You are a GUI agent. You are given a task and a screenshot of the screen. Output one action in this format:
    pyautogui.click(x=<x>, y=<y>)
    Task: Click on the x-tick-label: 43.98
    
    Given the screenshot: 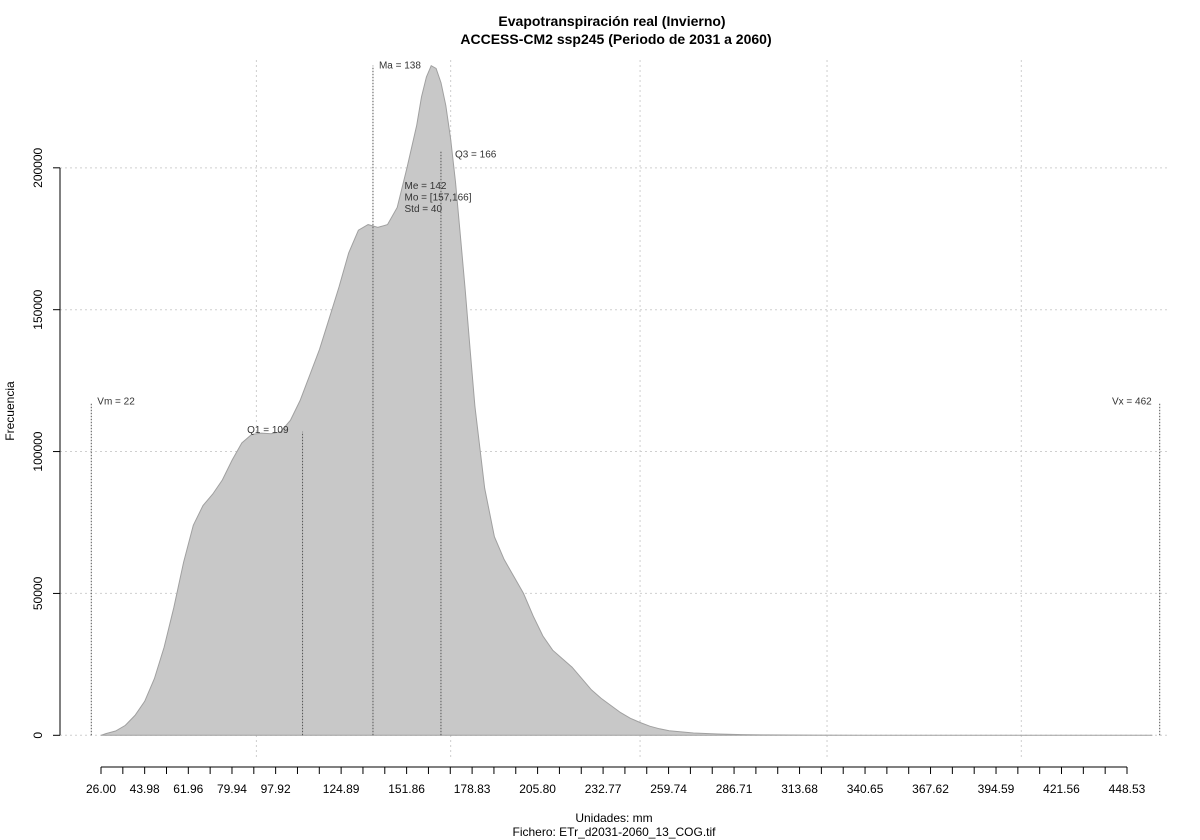 What is the action you would take?
    pyautogui.click(x=145, y=789)
    